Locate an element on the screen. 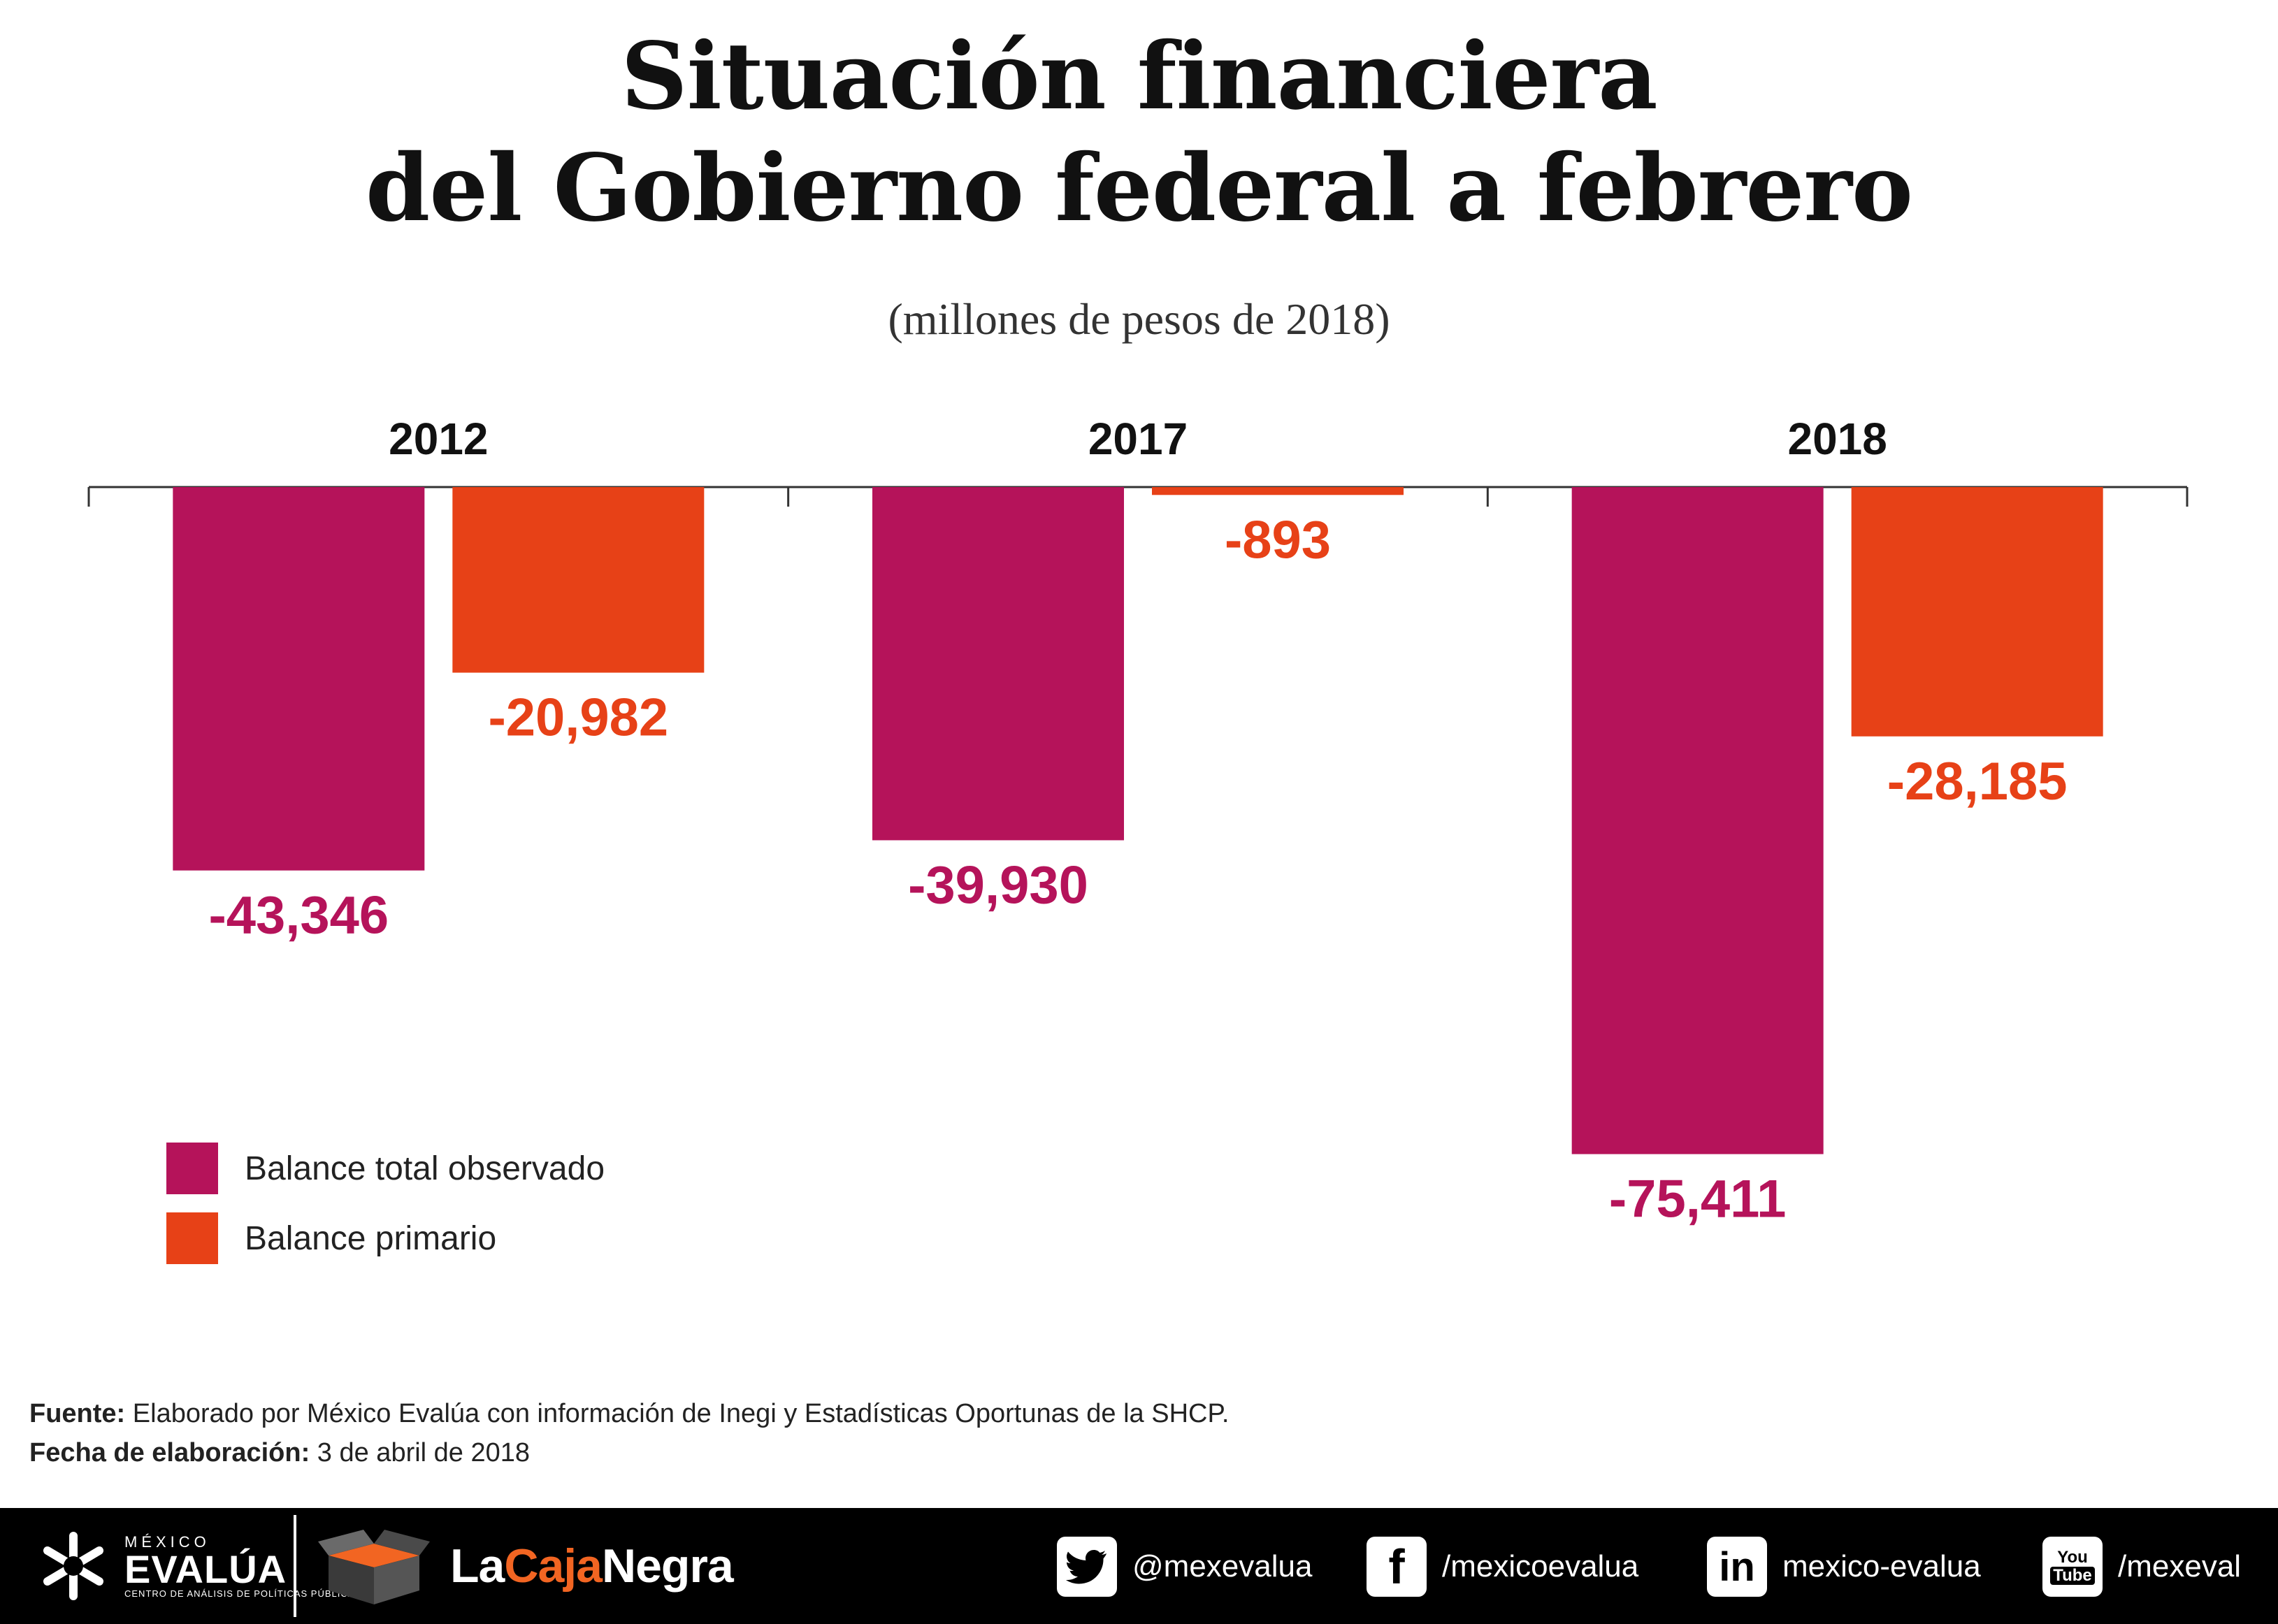 This screenshot has width=2278, height=1624. legend-item-balance-primario: Balance primario is located at coordinates (385, 1238).